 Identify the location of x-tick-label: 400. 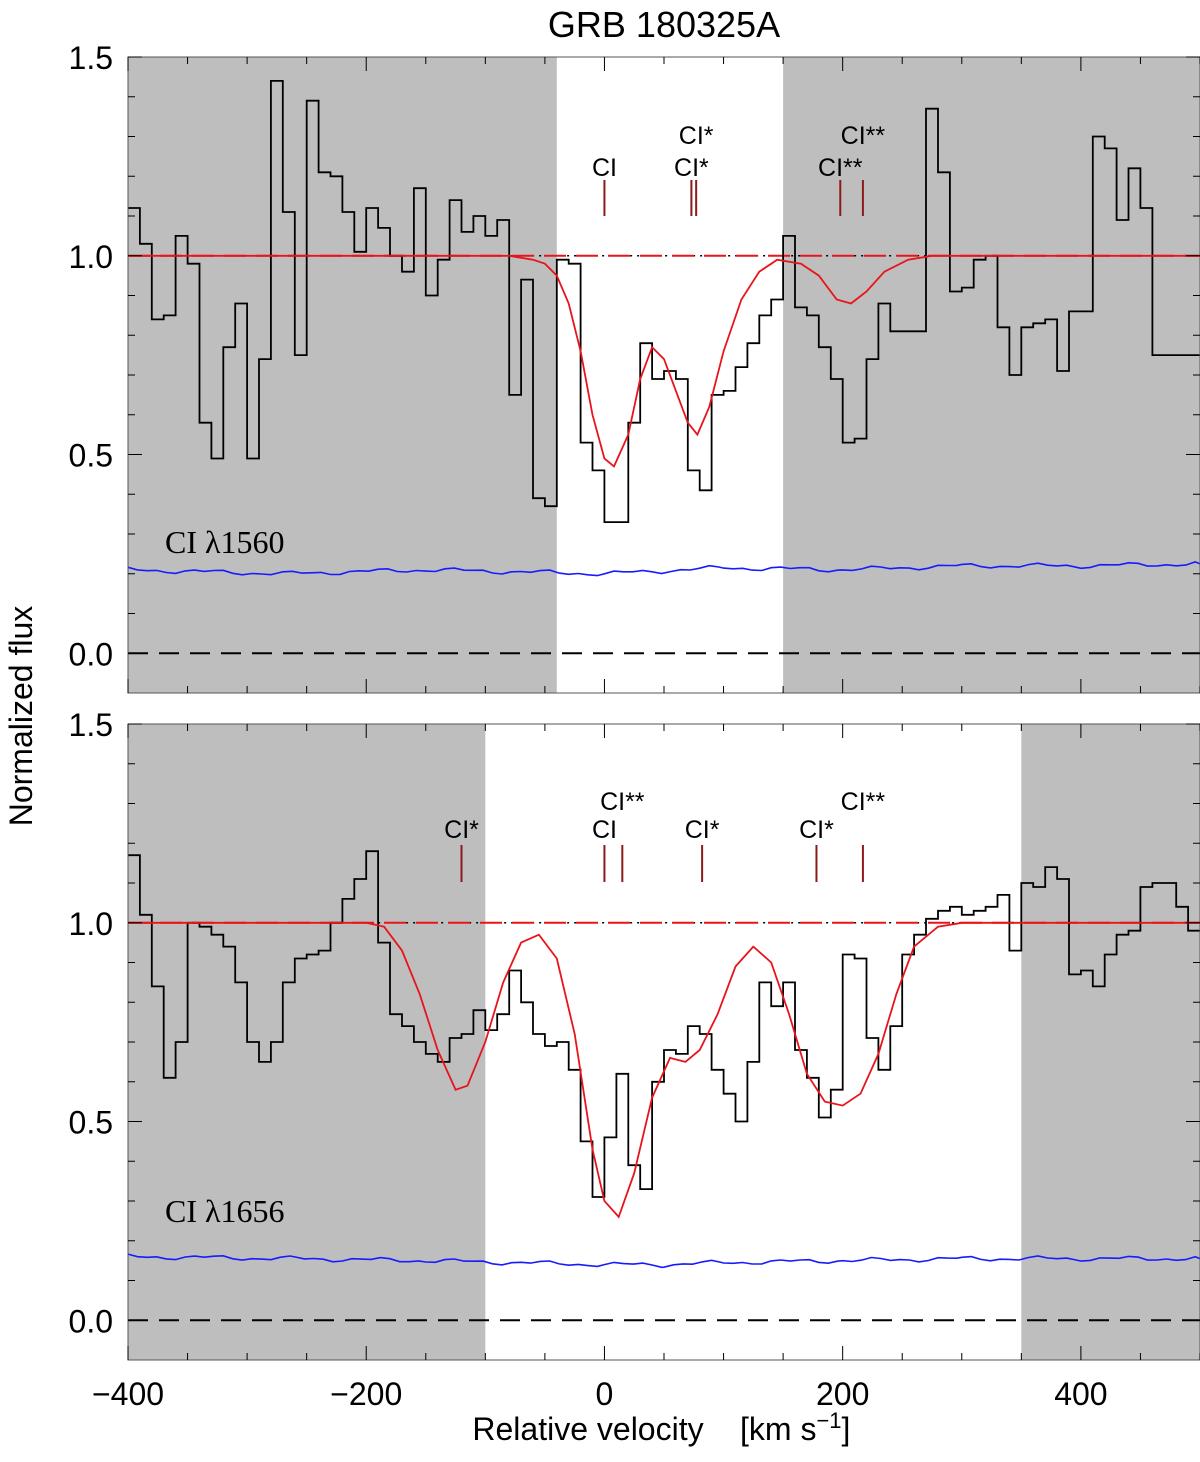
(1080, 1394).